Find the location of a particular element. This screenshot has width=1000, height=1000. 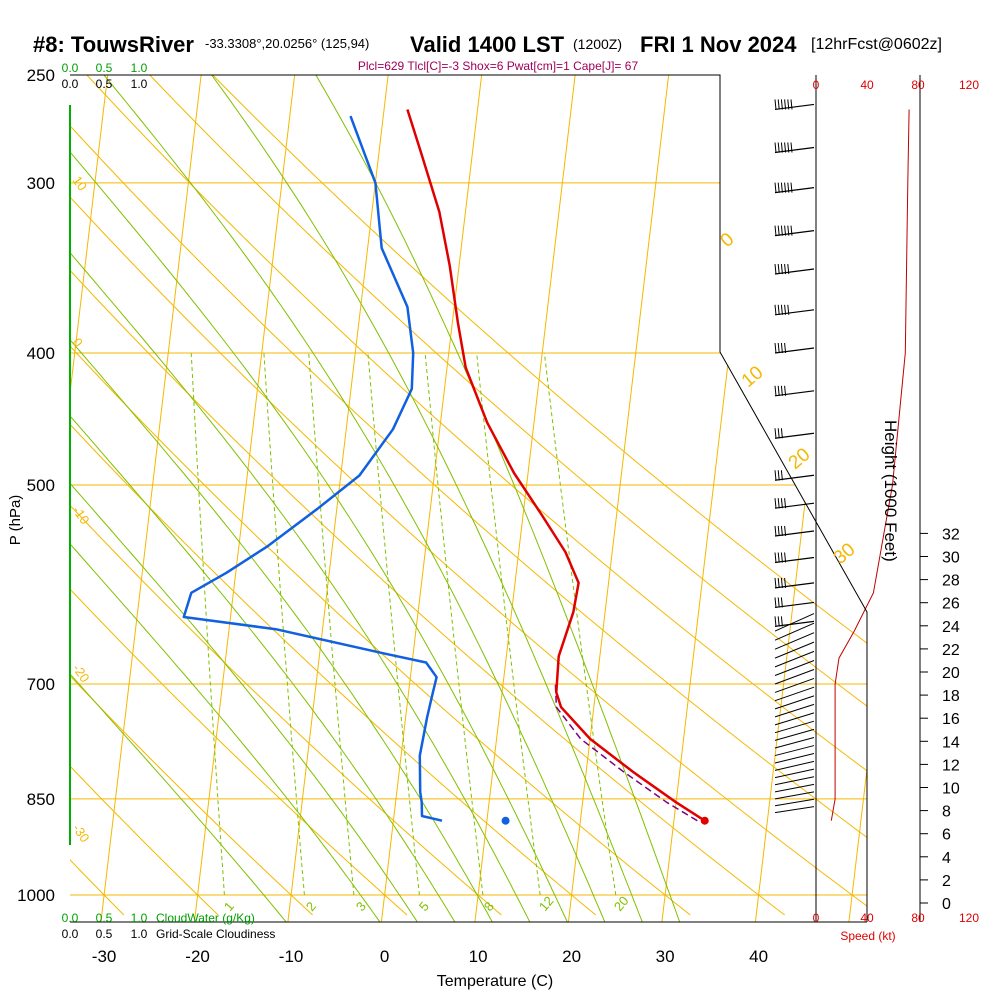

height-tick-label: 2 is located at coordinates (946, 881).